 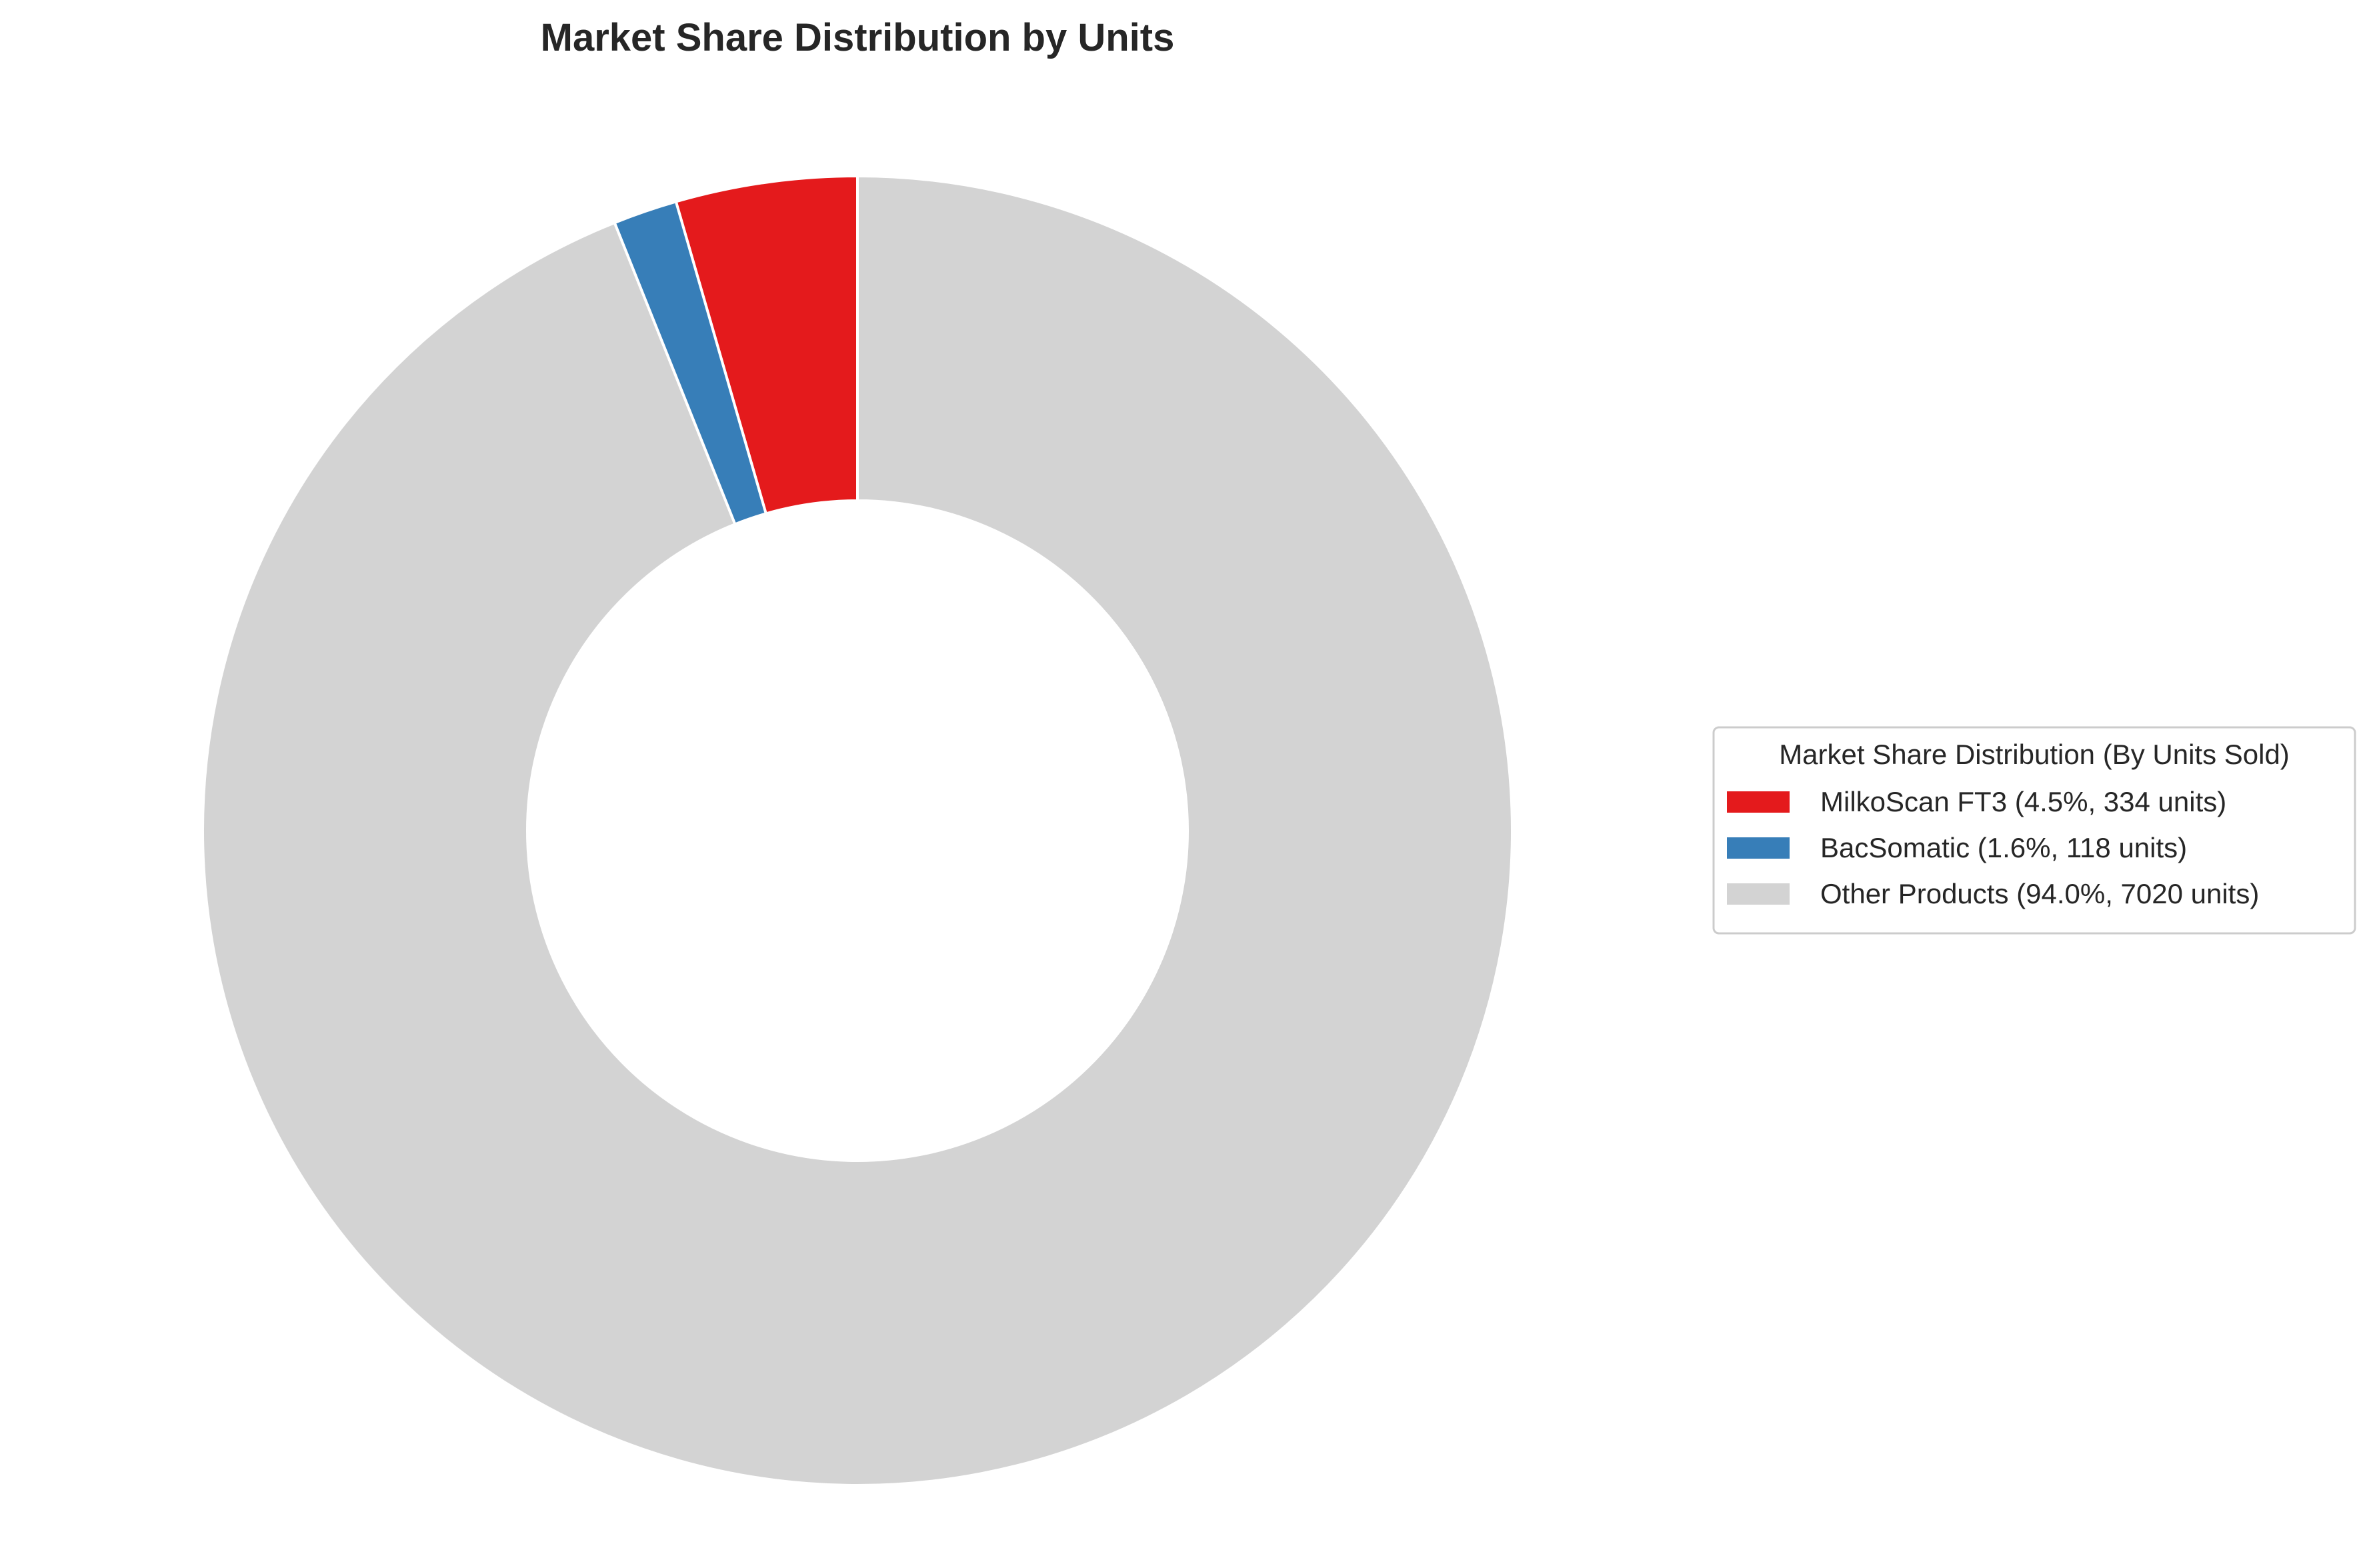 I want to click on legend-frame, so click(x=2034, y=830).